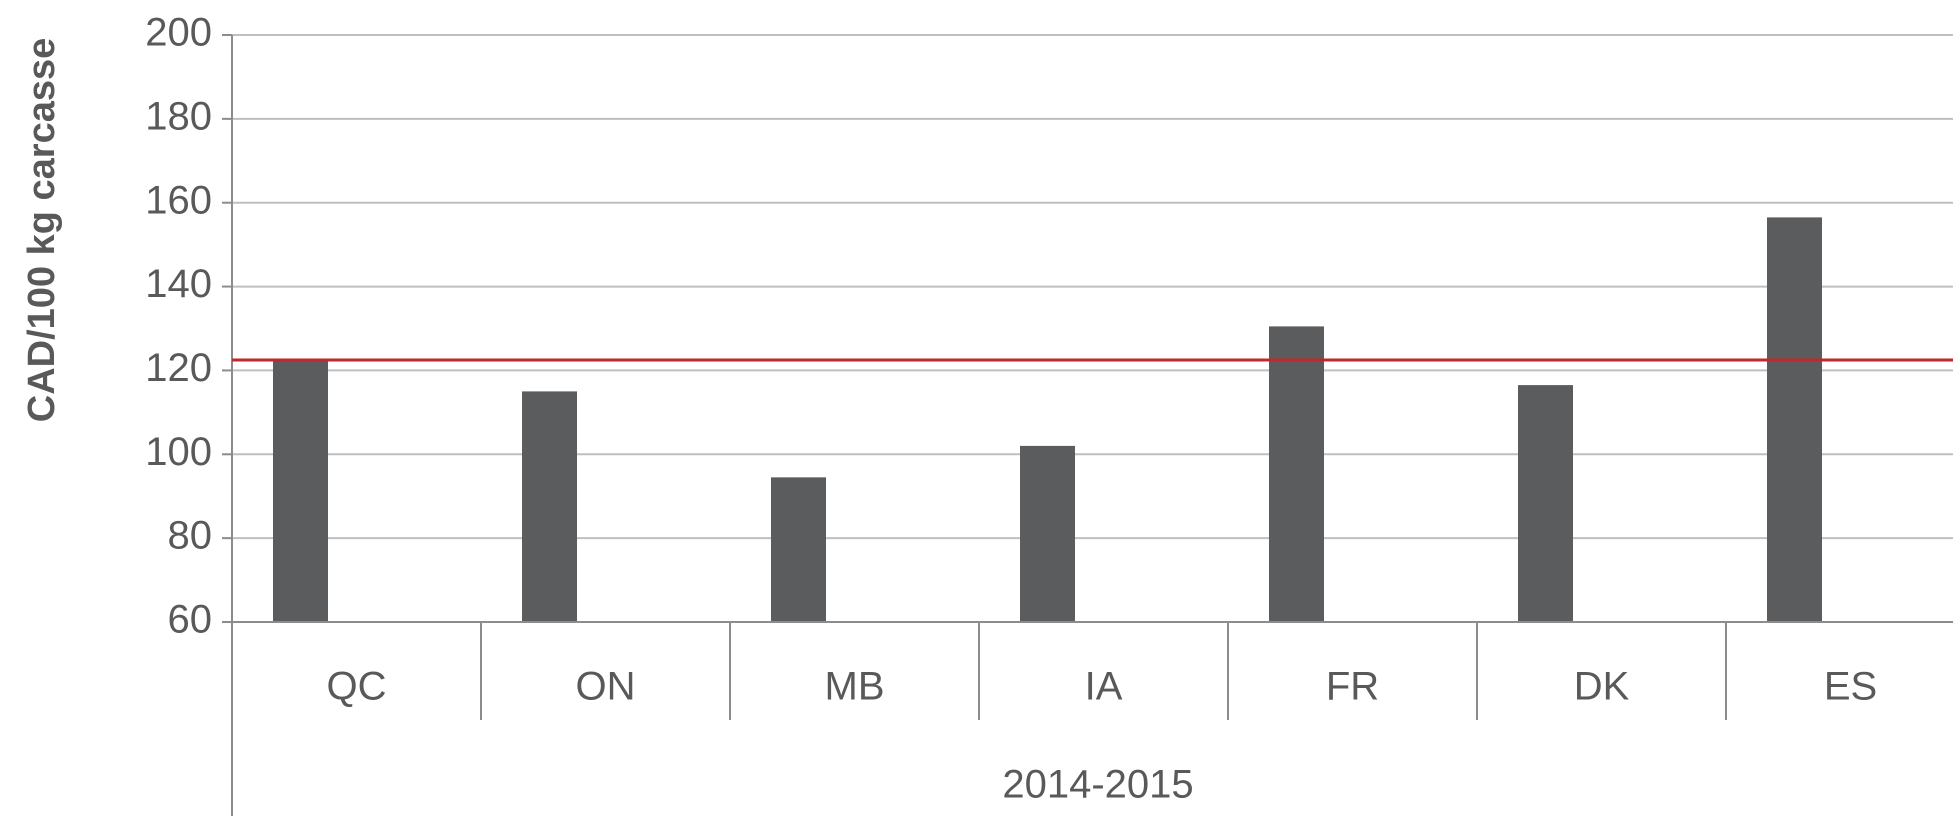 The image size is (1953, 816). Describe the element at coordinates (178, 116) in the screenshot. I see `y-tick-label: 180` at that location.